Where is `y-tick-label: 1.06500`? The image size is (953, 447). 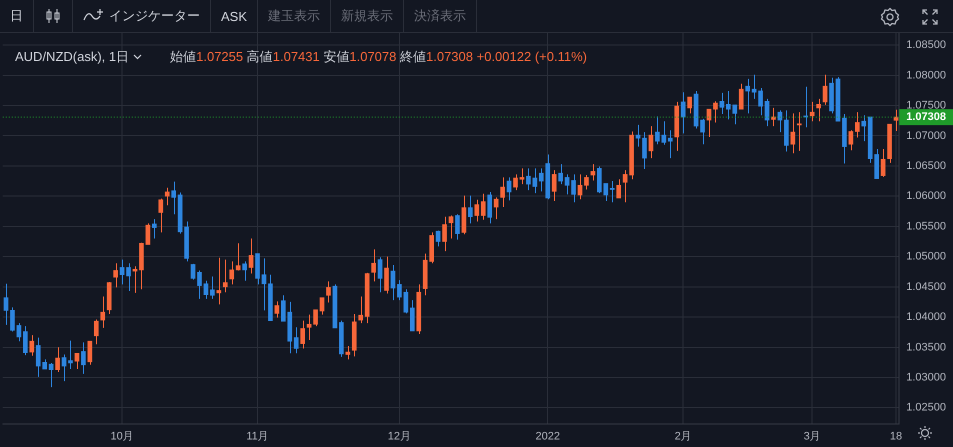 y-tick-label: 1.06500 is located at coordinates (926, 166).